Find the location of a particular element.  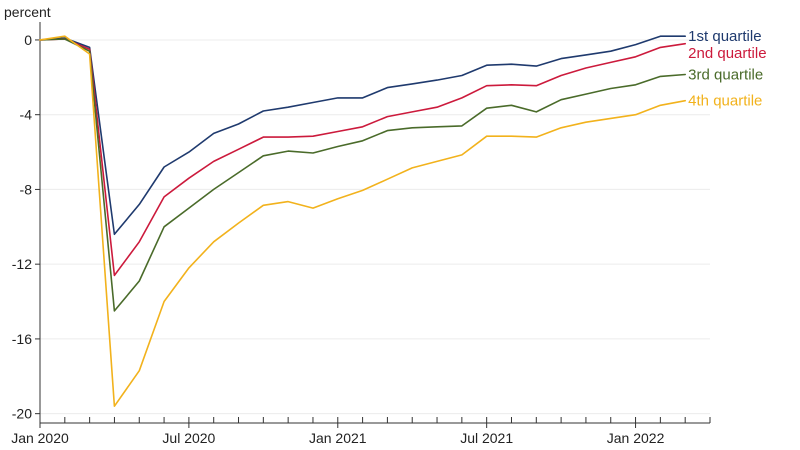

x-tick-label: Jan 2022 is located at coordinates (636, 438).